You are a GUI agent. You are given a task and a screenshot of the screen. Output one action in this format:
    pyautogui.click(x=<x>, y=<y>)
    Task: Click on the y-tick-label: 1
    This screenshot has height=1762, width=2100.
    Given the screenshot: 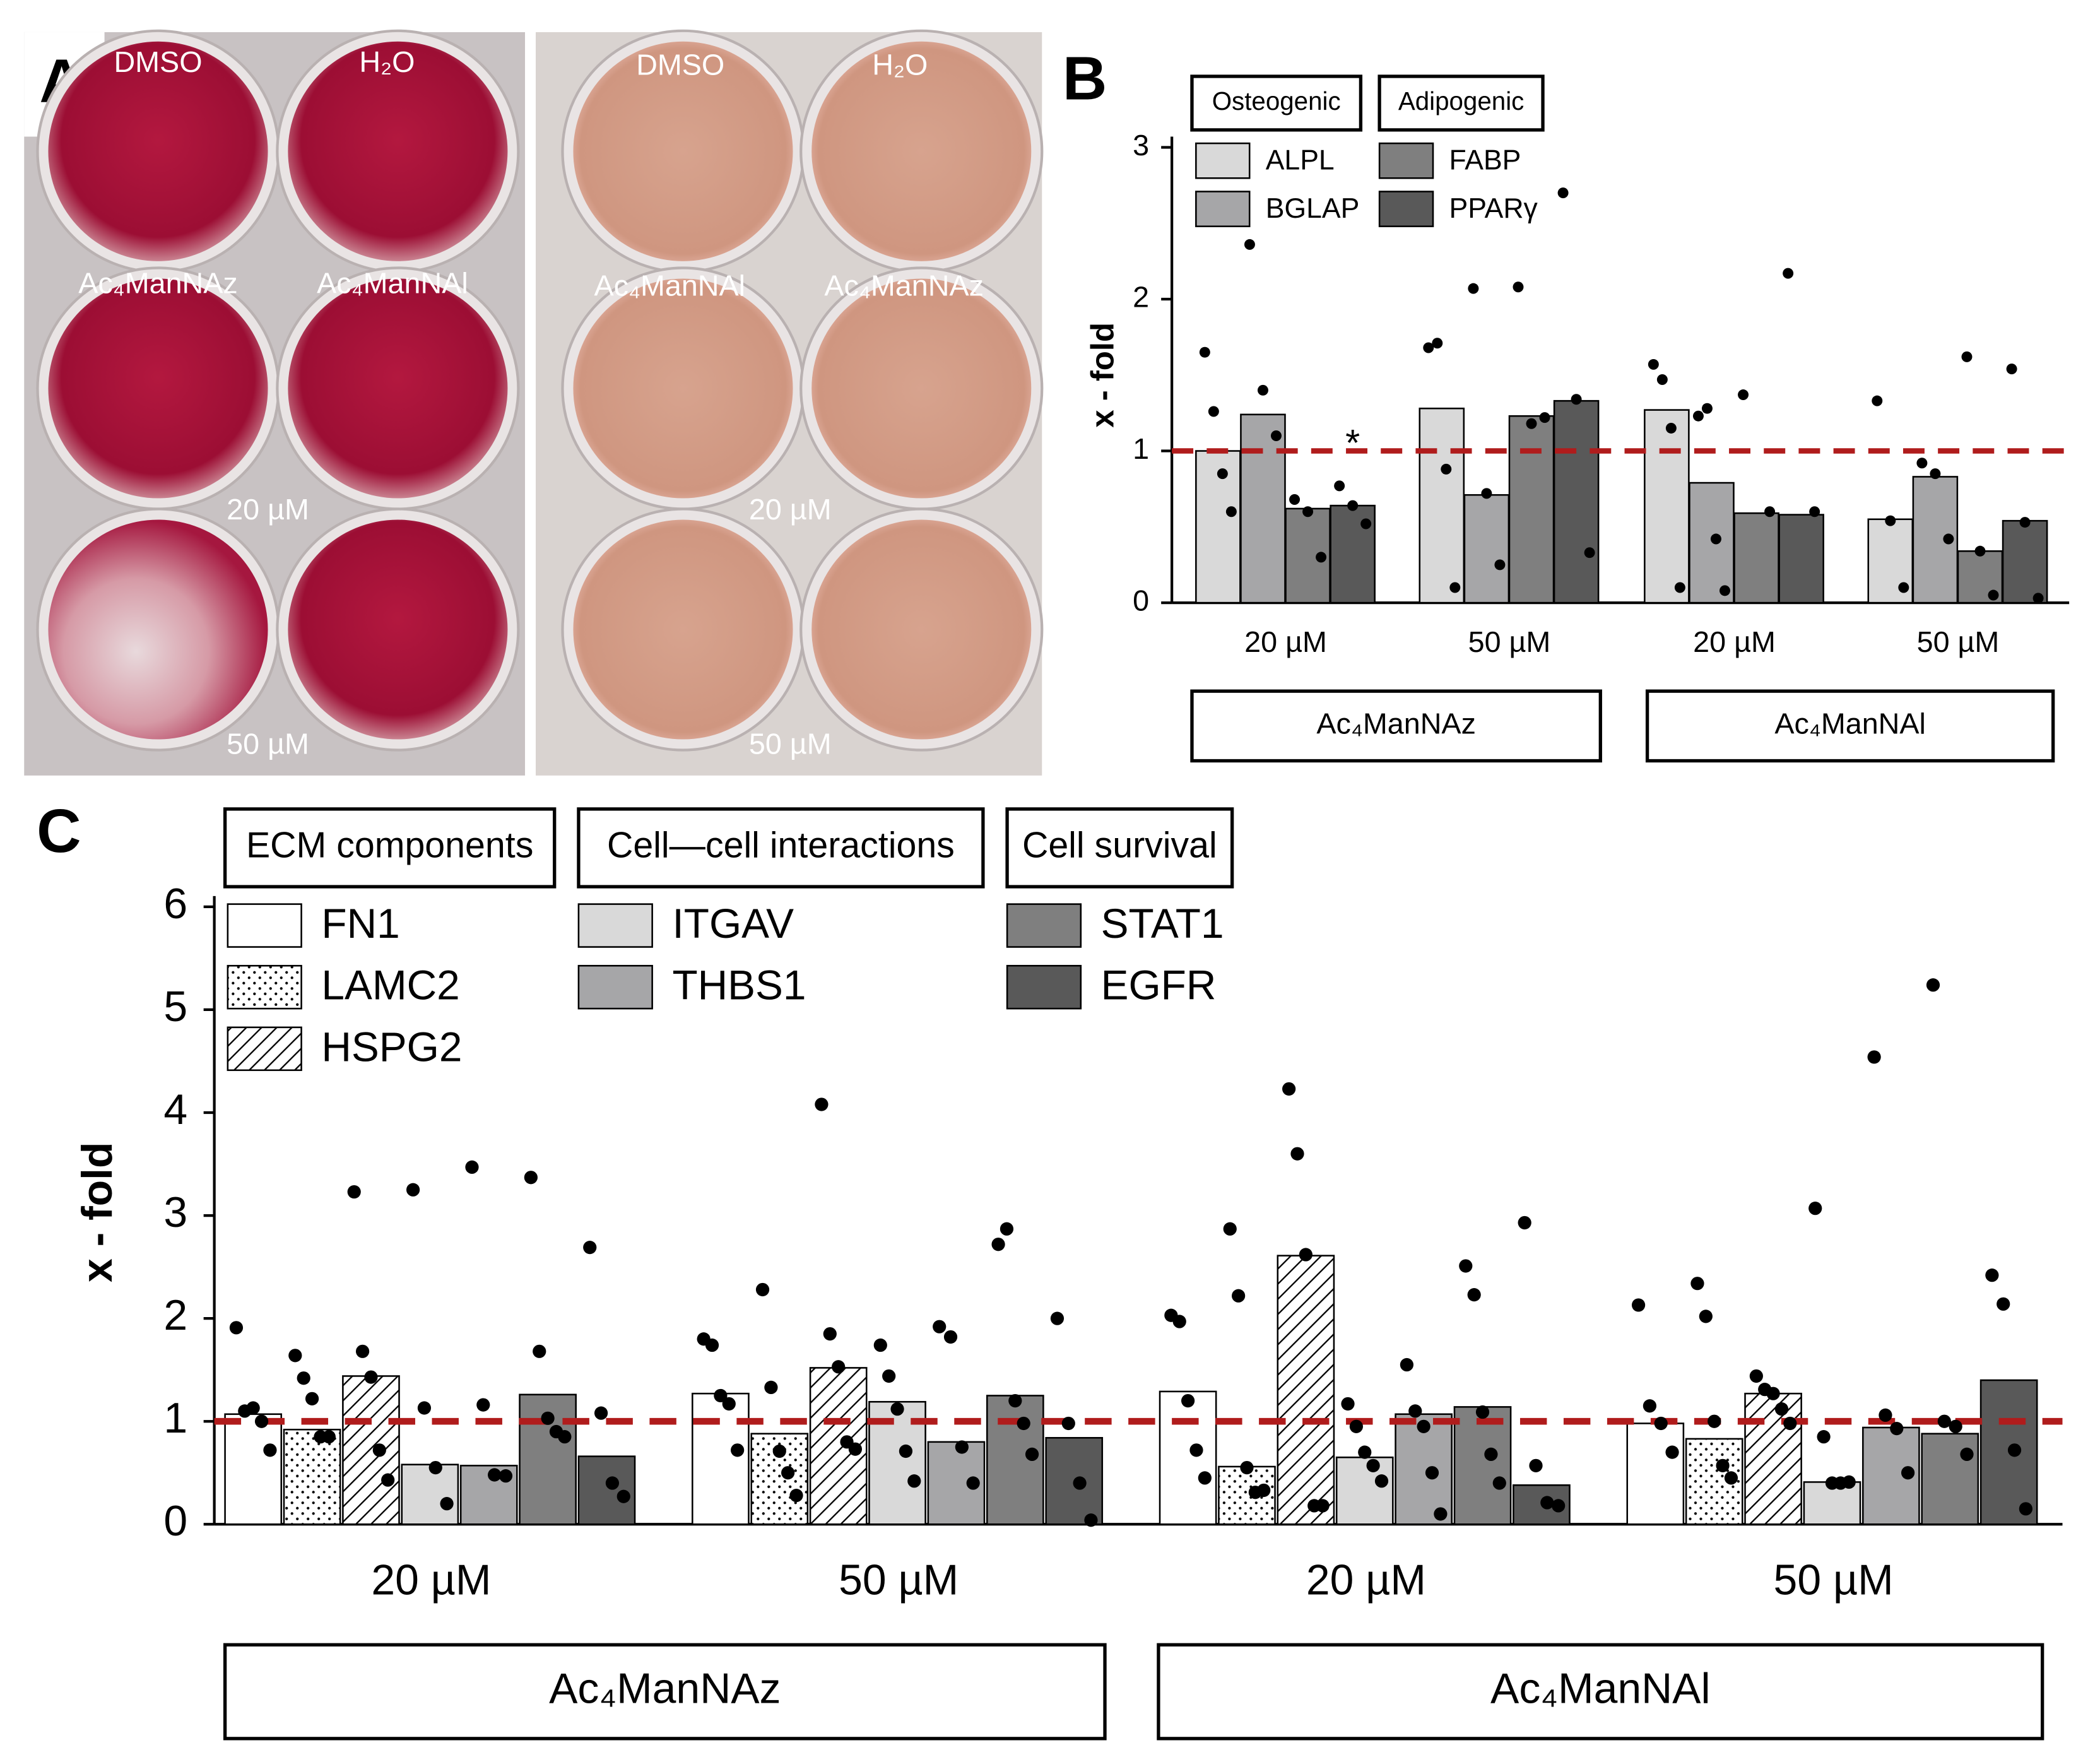 What is the action you would take?
    pyautogui.click(x=175, y=1418)
    